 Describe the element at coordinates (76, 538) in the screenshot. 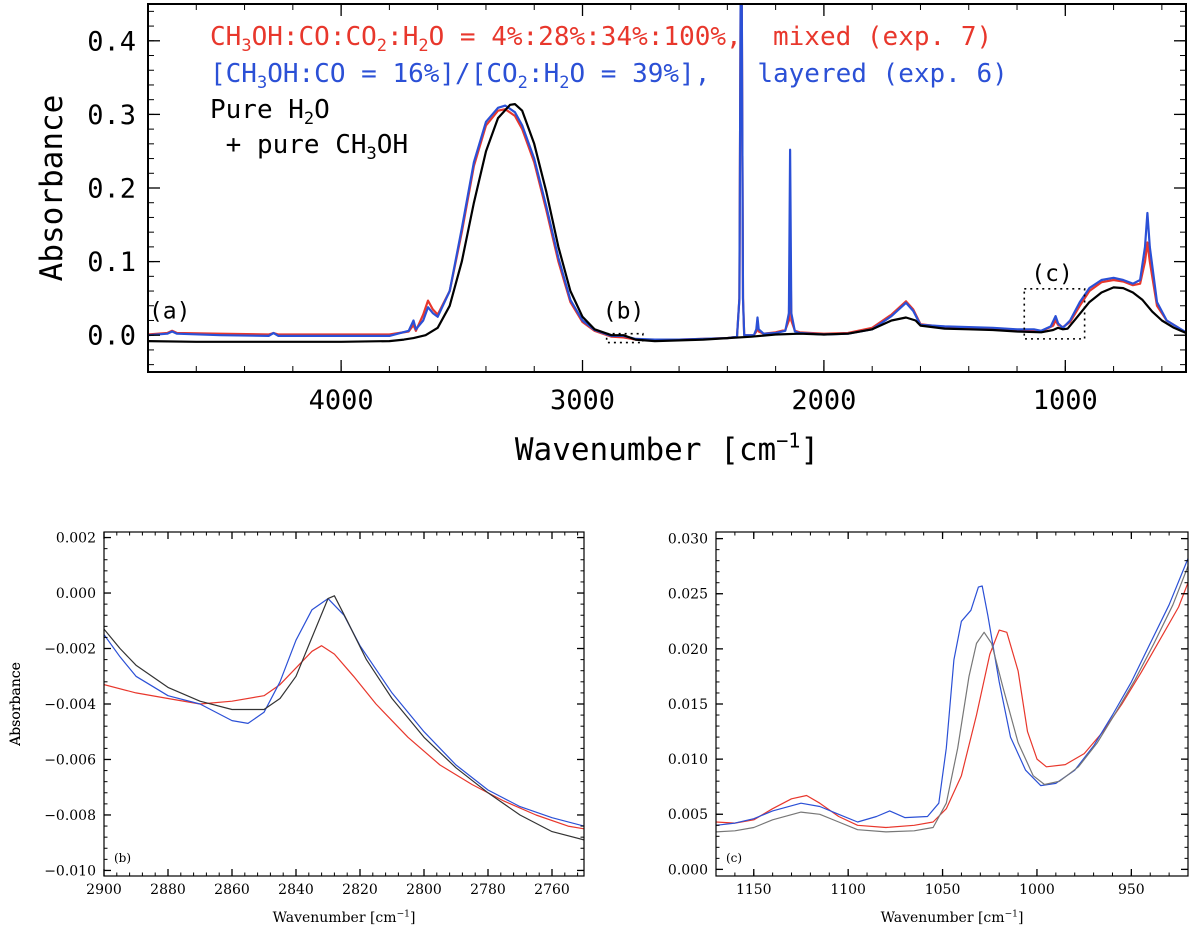

I see `y-tick-label-b: 0.002` at that location.